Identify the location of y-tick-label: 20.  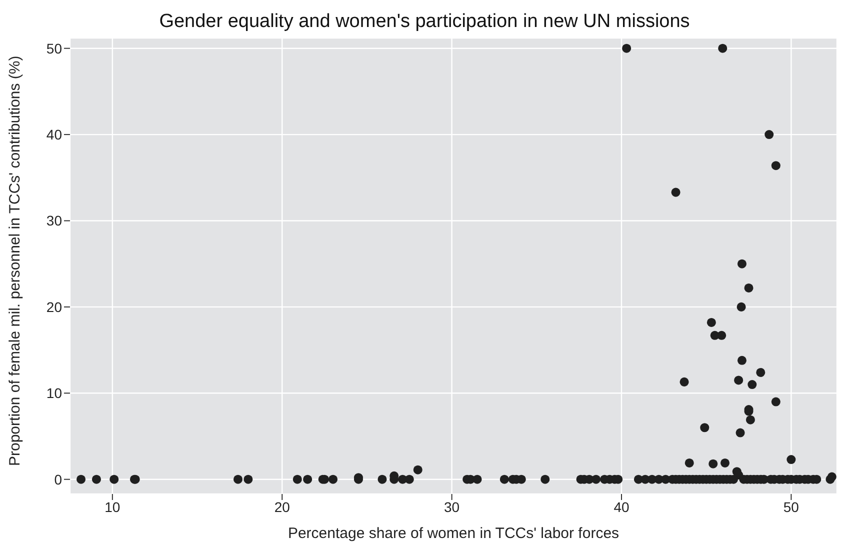
(54, 306).